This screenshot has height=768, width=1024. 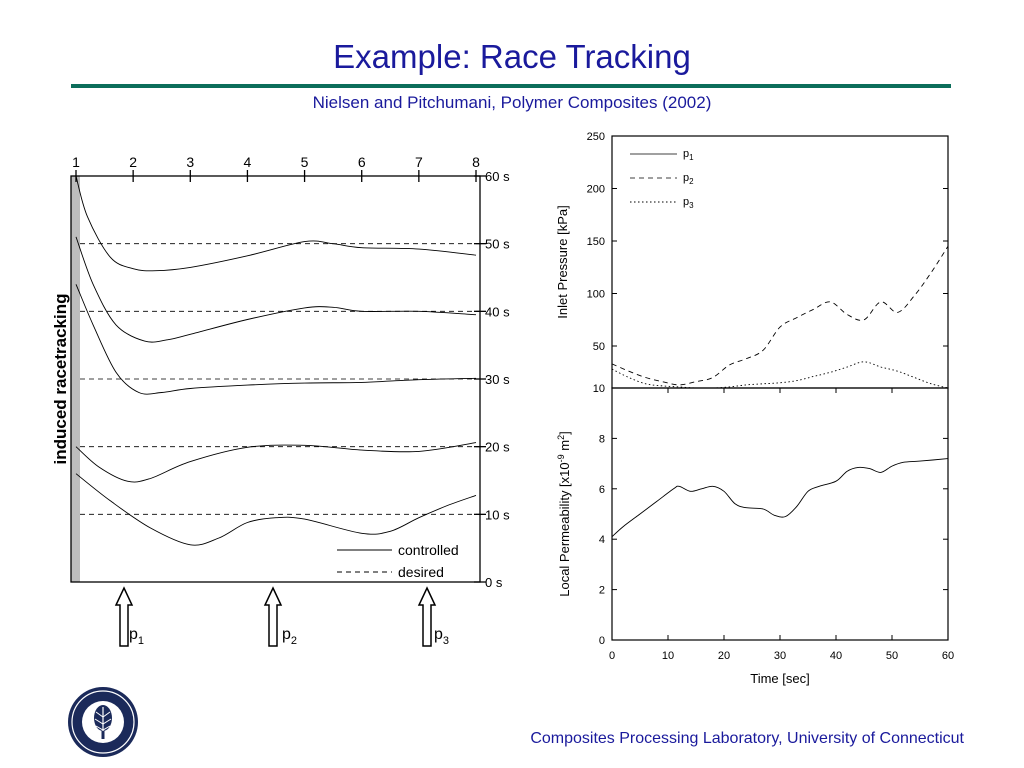 I want to click on time-xtick-label: 50, so click(x=892, y=656).